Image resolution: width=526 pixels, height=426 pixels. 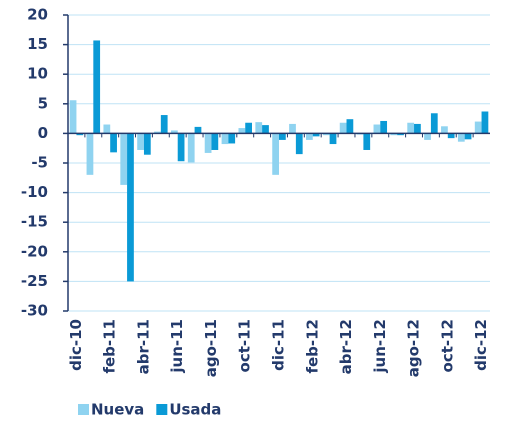 I want to click on legend-label: Usada, so click(x=195, y=410).